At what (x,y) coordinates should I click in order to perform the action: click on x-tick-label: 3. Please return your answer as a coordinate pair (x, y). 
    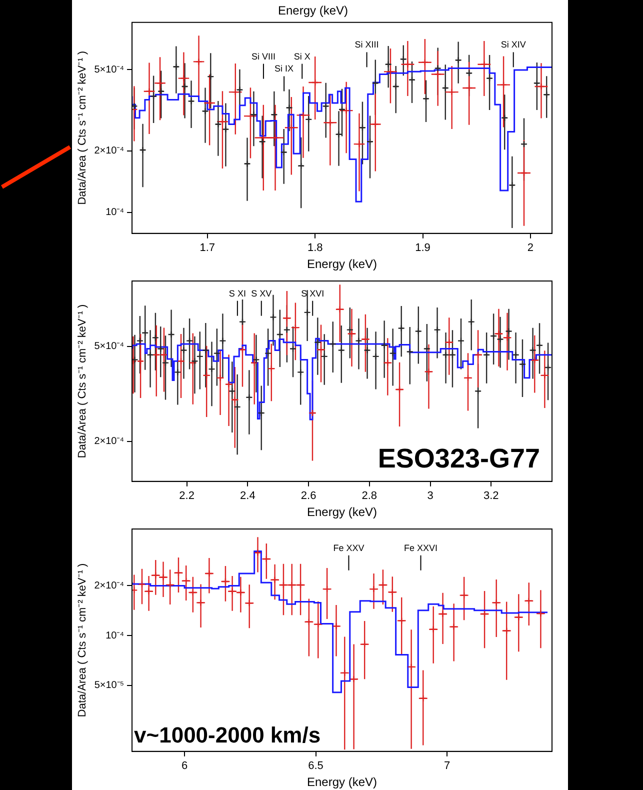
    Looking at the image, I should click on (430, 496).